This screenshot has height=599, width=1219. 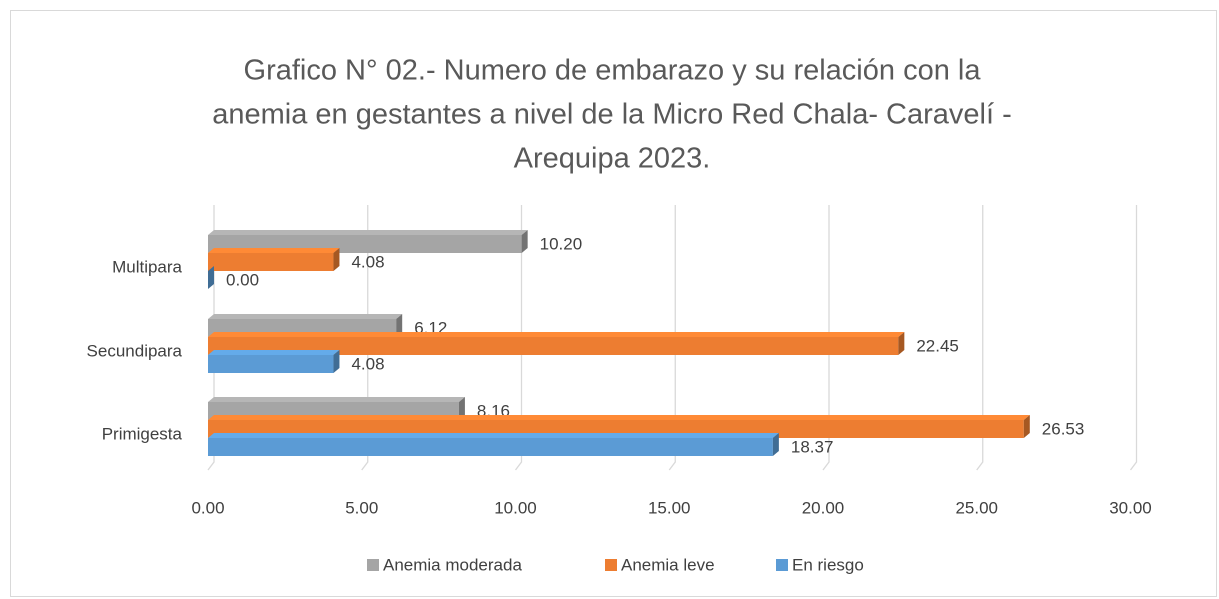 What do you see at coordinates (668, 564) in the screenshot?
I see `legend-label: Anemia leve` at bounding box center [668, 564].